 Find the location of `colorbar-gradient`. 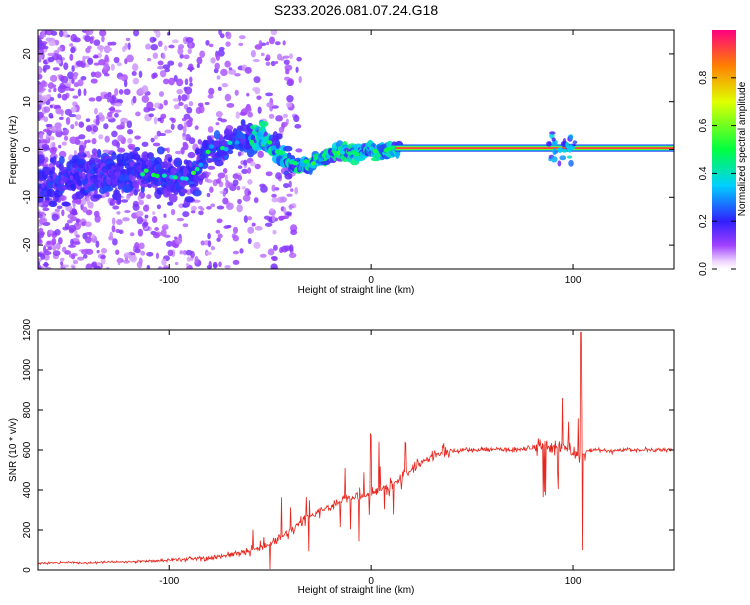

colorbar-gradient is located at coordinates (724, 149).